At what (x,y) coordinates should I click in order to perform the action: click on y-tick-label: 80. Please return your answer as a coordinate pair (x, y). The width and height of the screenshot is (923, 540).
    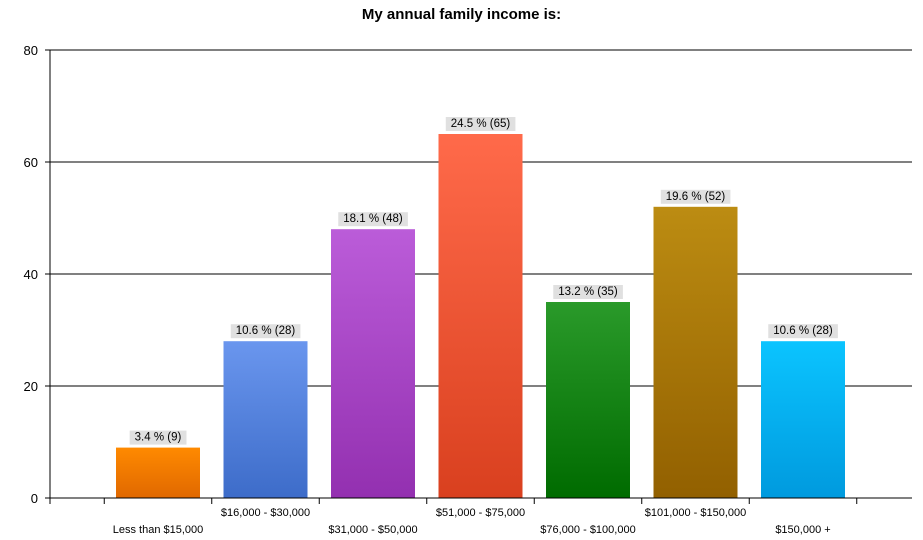
    Looking at the image, I should click on (31, 50).